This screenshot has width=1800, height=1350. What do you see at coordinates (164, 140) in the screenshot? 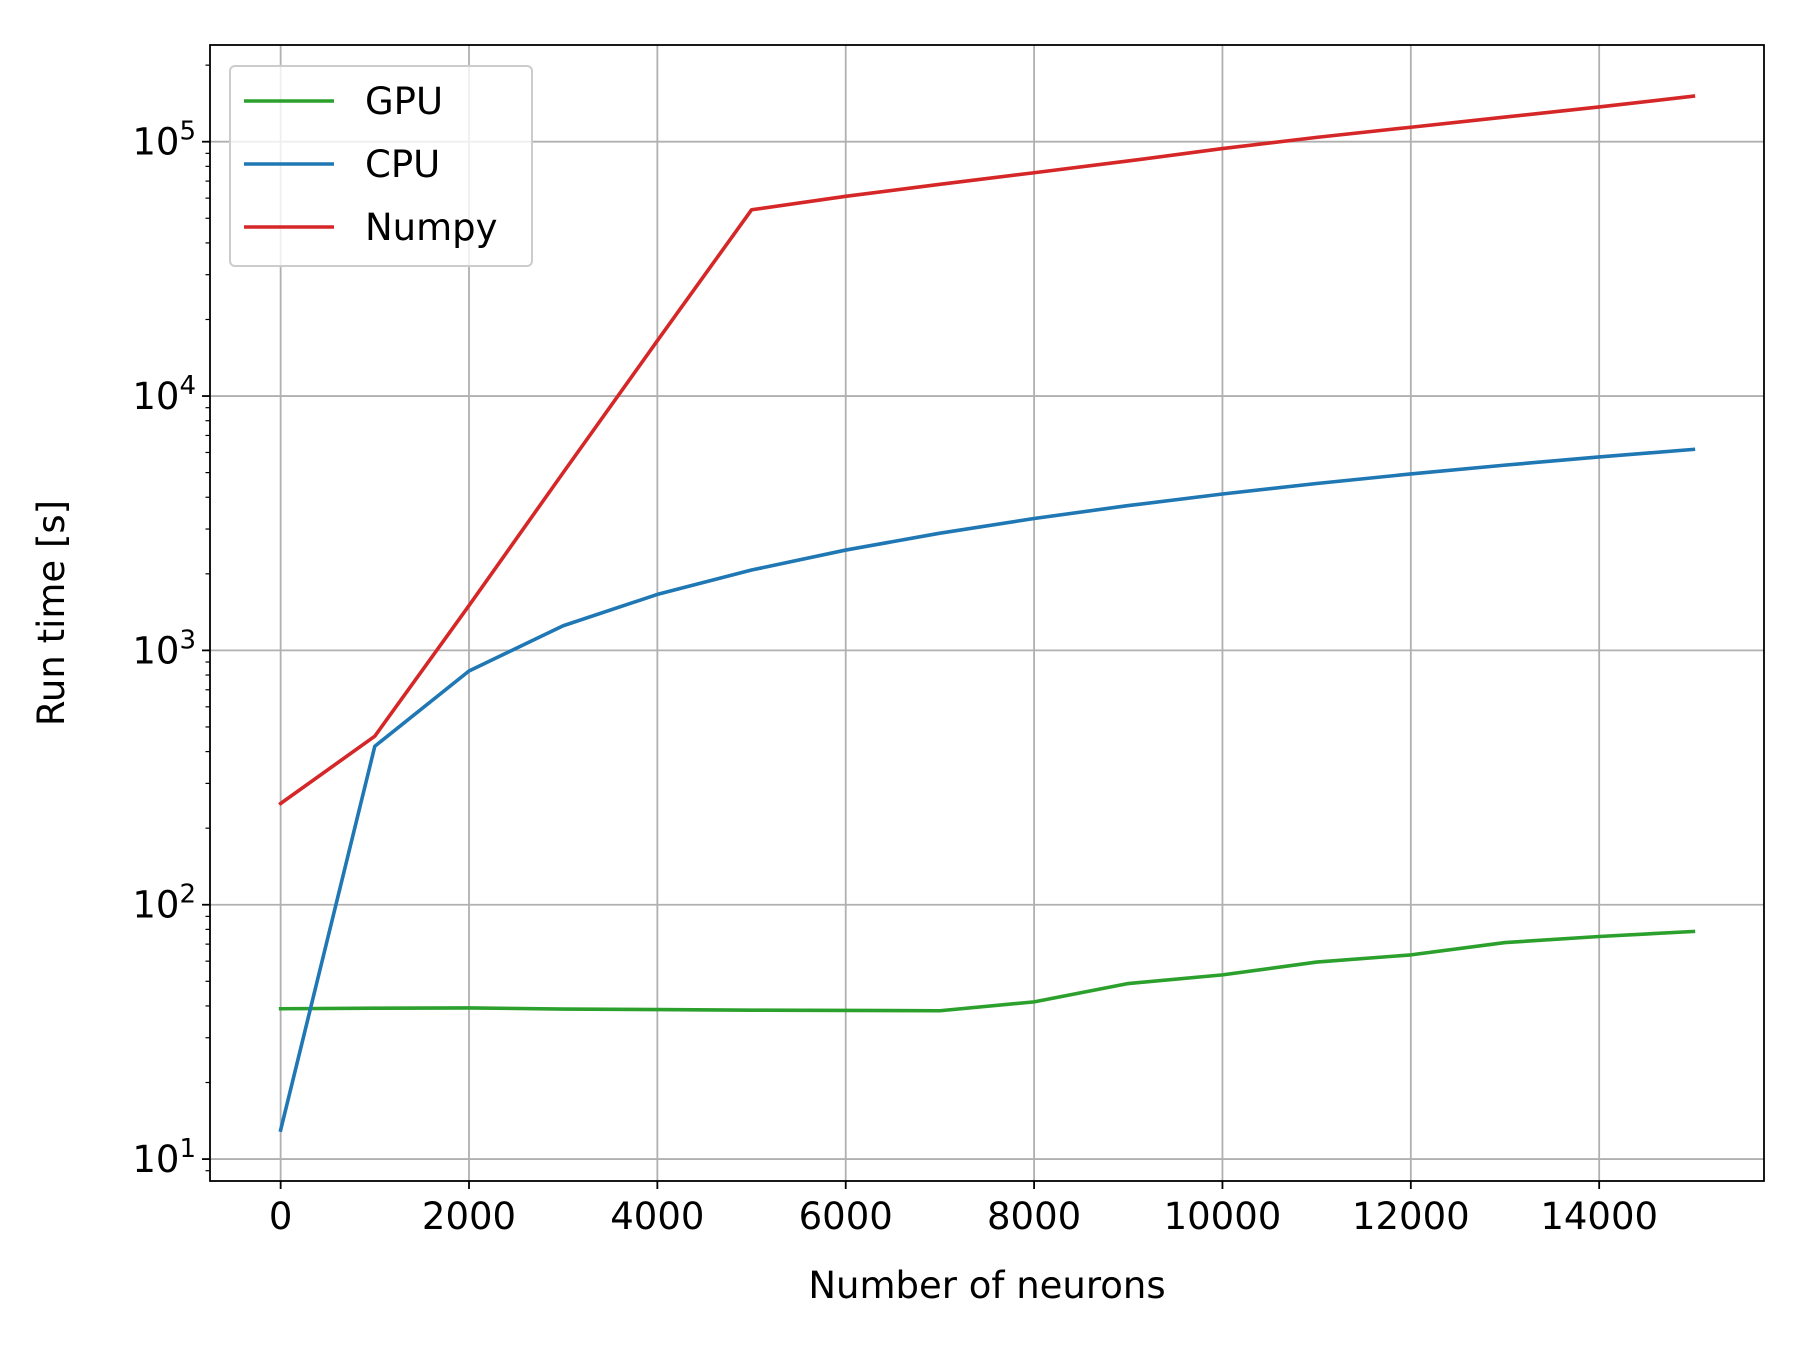
I see `y-tick-label: 10⁵` at bounding box center [164, 140].